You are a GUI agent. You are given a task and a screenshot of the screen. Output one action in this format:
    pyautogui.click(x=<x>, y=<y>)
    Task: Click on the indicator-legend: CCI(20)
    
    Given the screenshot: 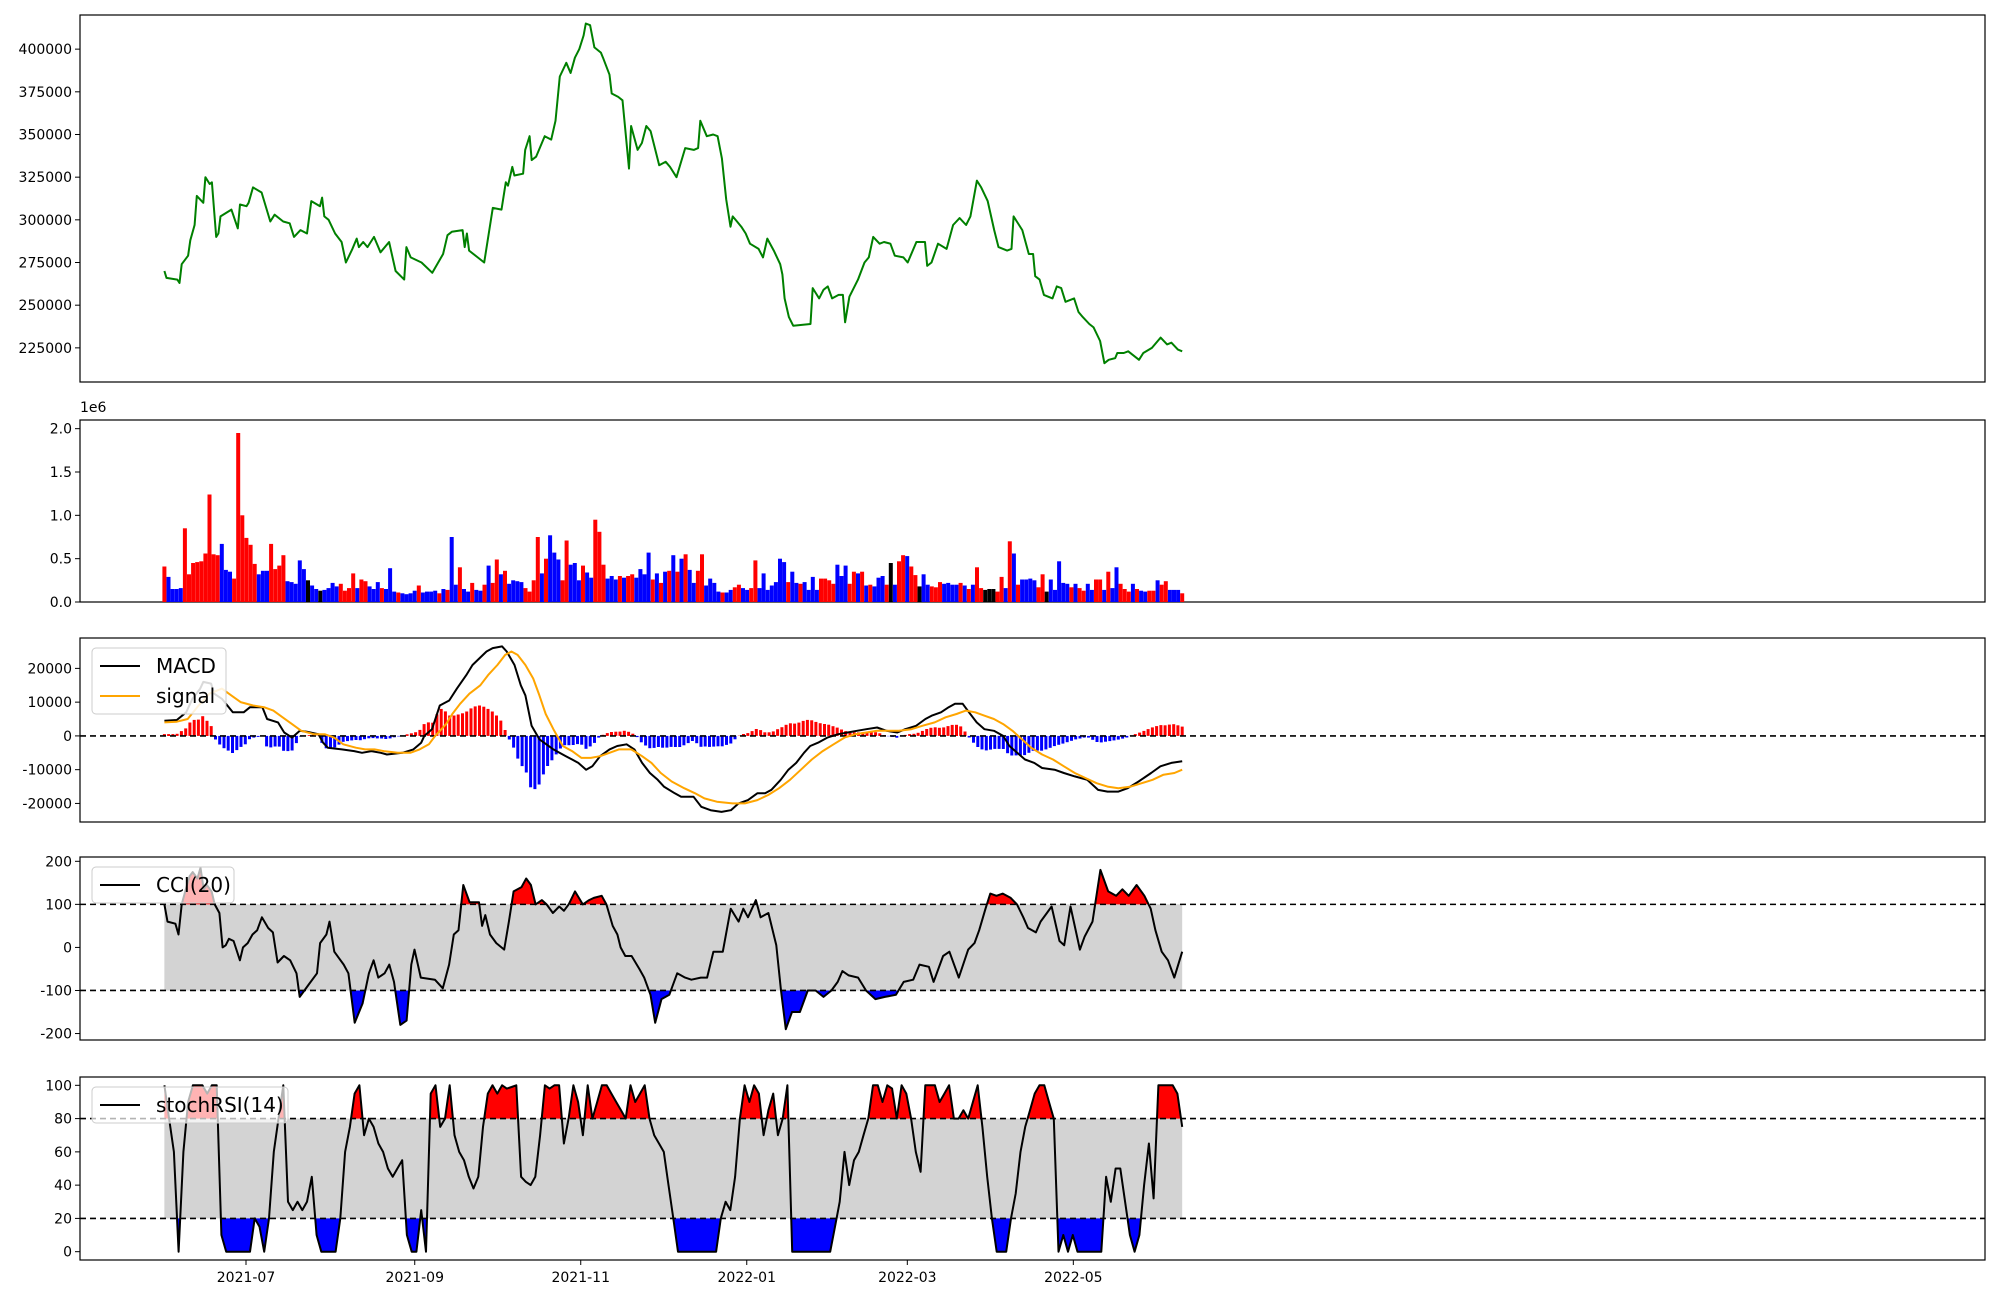 What is the action you would take?
    pyautogui.click(x=163, y=885)
    